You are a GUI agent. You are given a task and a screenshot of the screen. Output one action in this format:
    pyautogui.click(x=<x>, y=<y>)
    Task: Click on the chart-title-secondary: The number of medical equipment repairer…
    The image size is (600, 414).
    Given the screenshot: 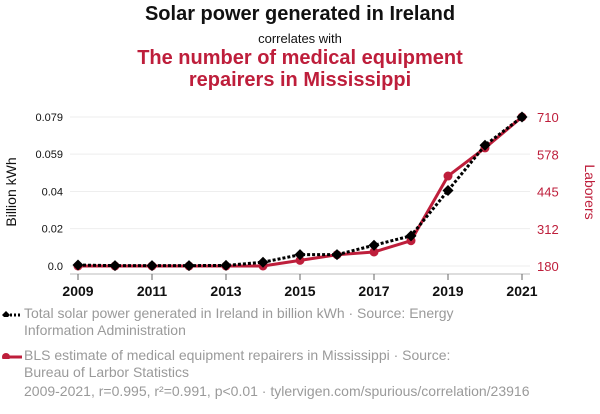 What is the action you would take?
    pyautogui.click(x=300, y=69)
    